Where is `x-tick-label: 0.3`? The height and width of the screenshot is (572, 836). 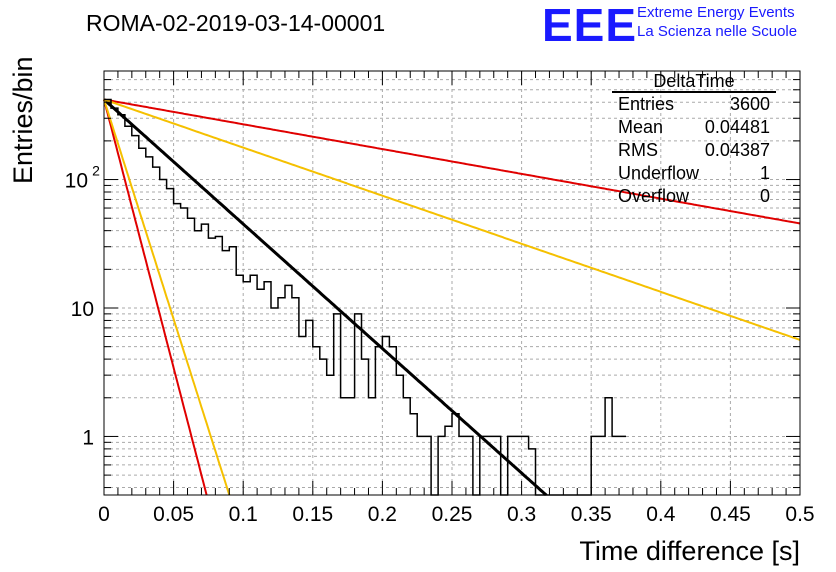
x-tick-label: 0.3 is located at coordinates (521, 514).